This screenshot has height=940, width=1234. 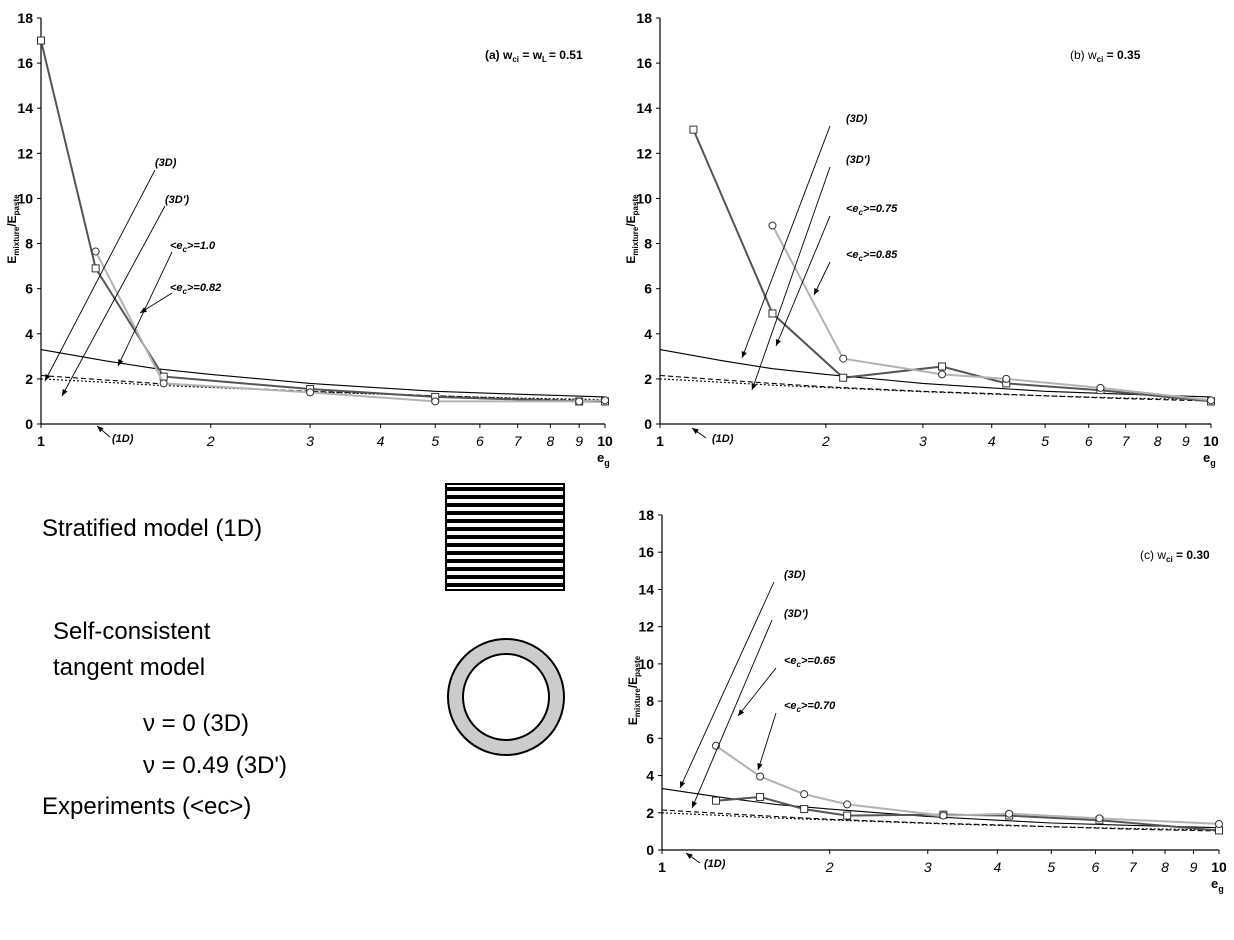 What do you see at coordinates (1121, 55) in the screenshot?
I see `panel-title-part: = 0.35` at bounding box center [1121, 55].